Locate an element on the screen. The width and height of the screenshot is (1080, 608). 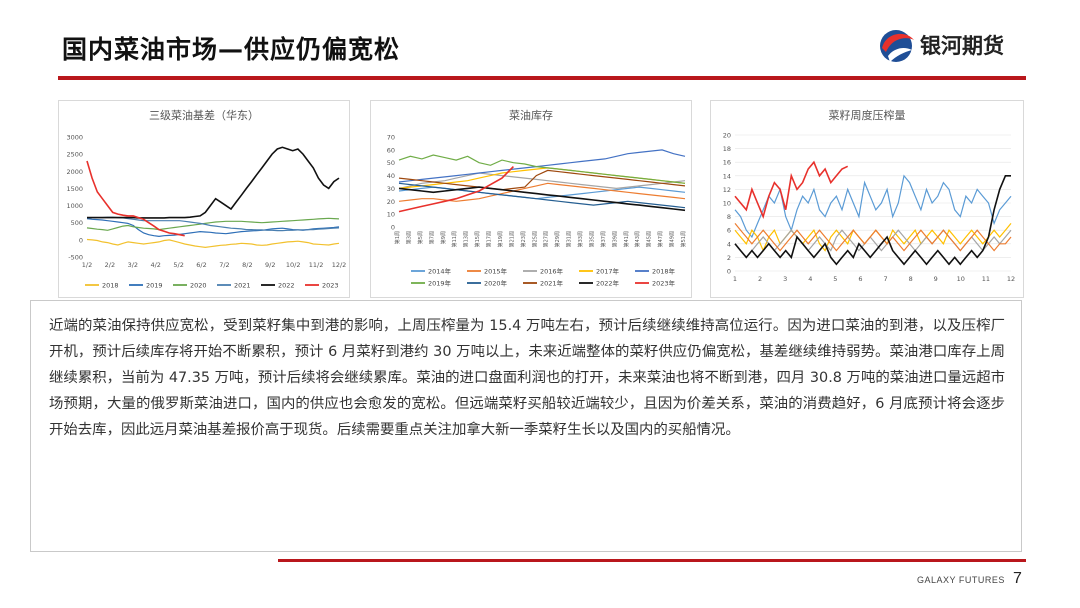
chart-1-legend-label: 2019年 is located at coordinates (440, 283).